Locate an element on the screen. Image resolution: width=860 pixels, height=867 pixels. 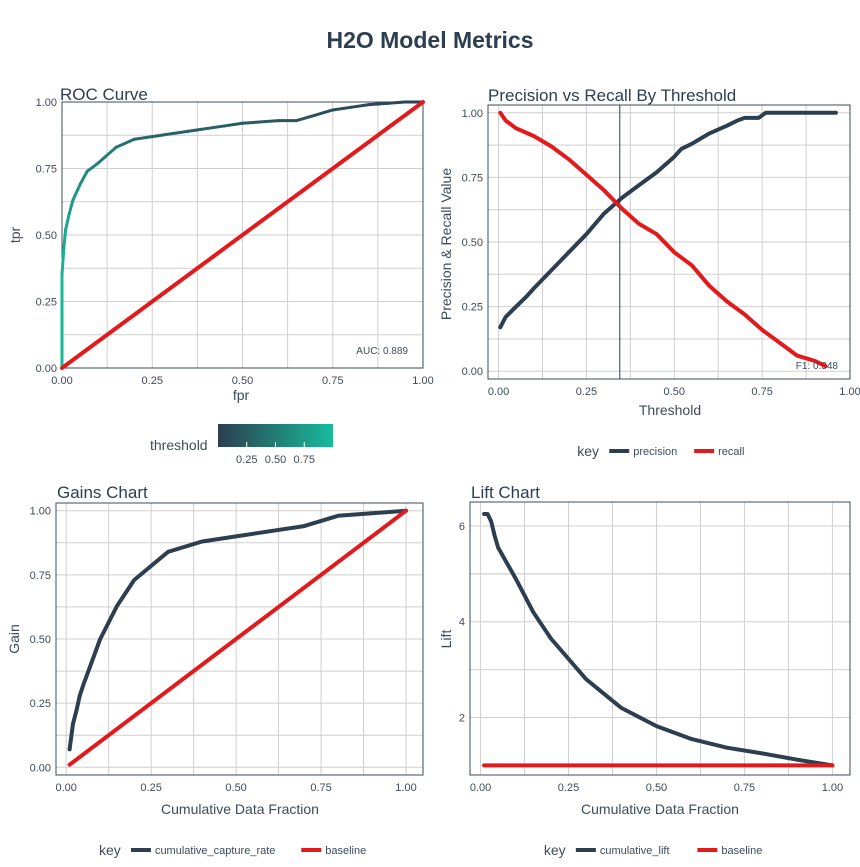
legend-title: threshold is located at coordinates (179, 445).